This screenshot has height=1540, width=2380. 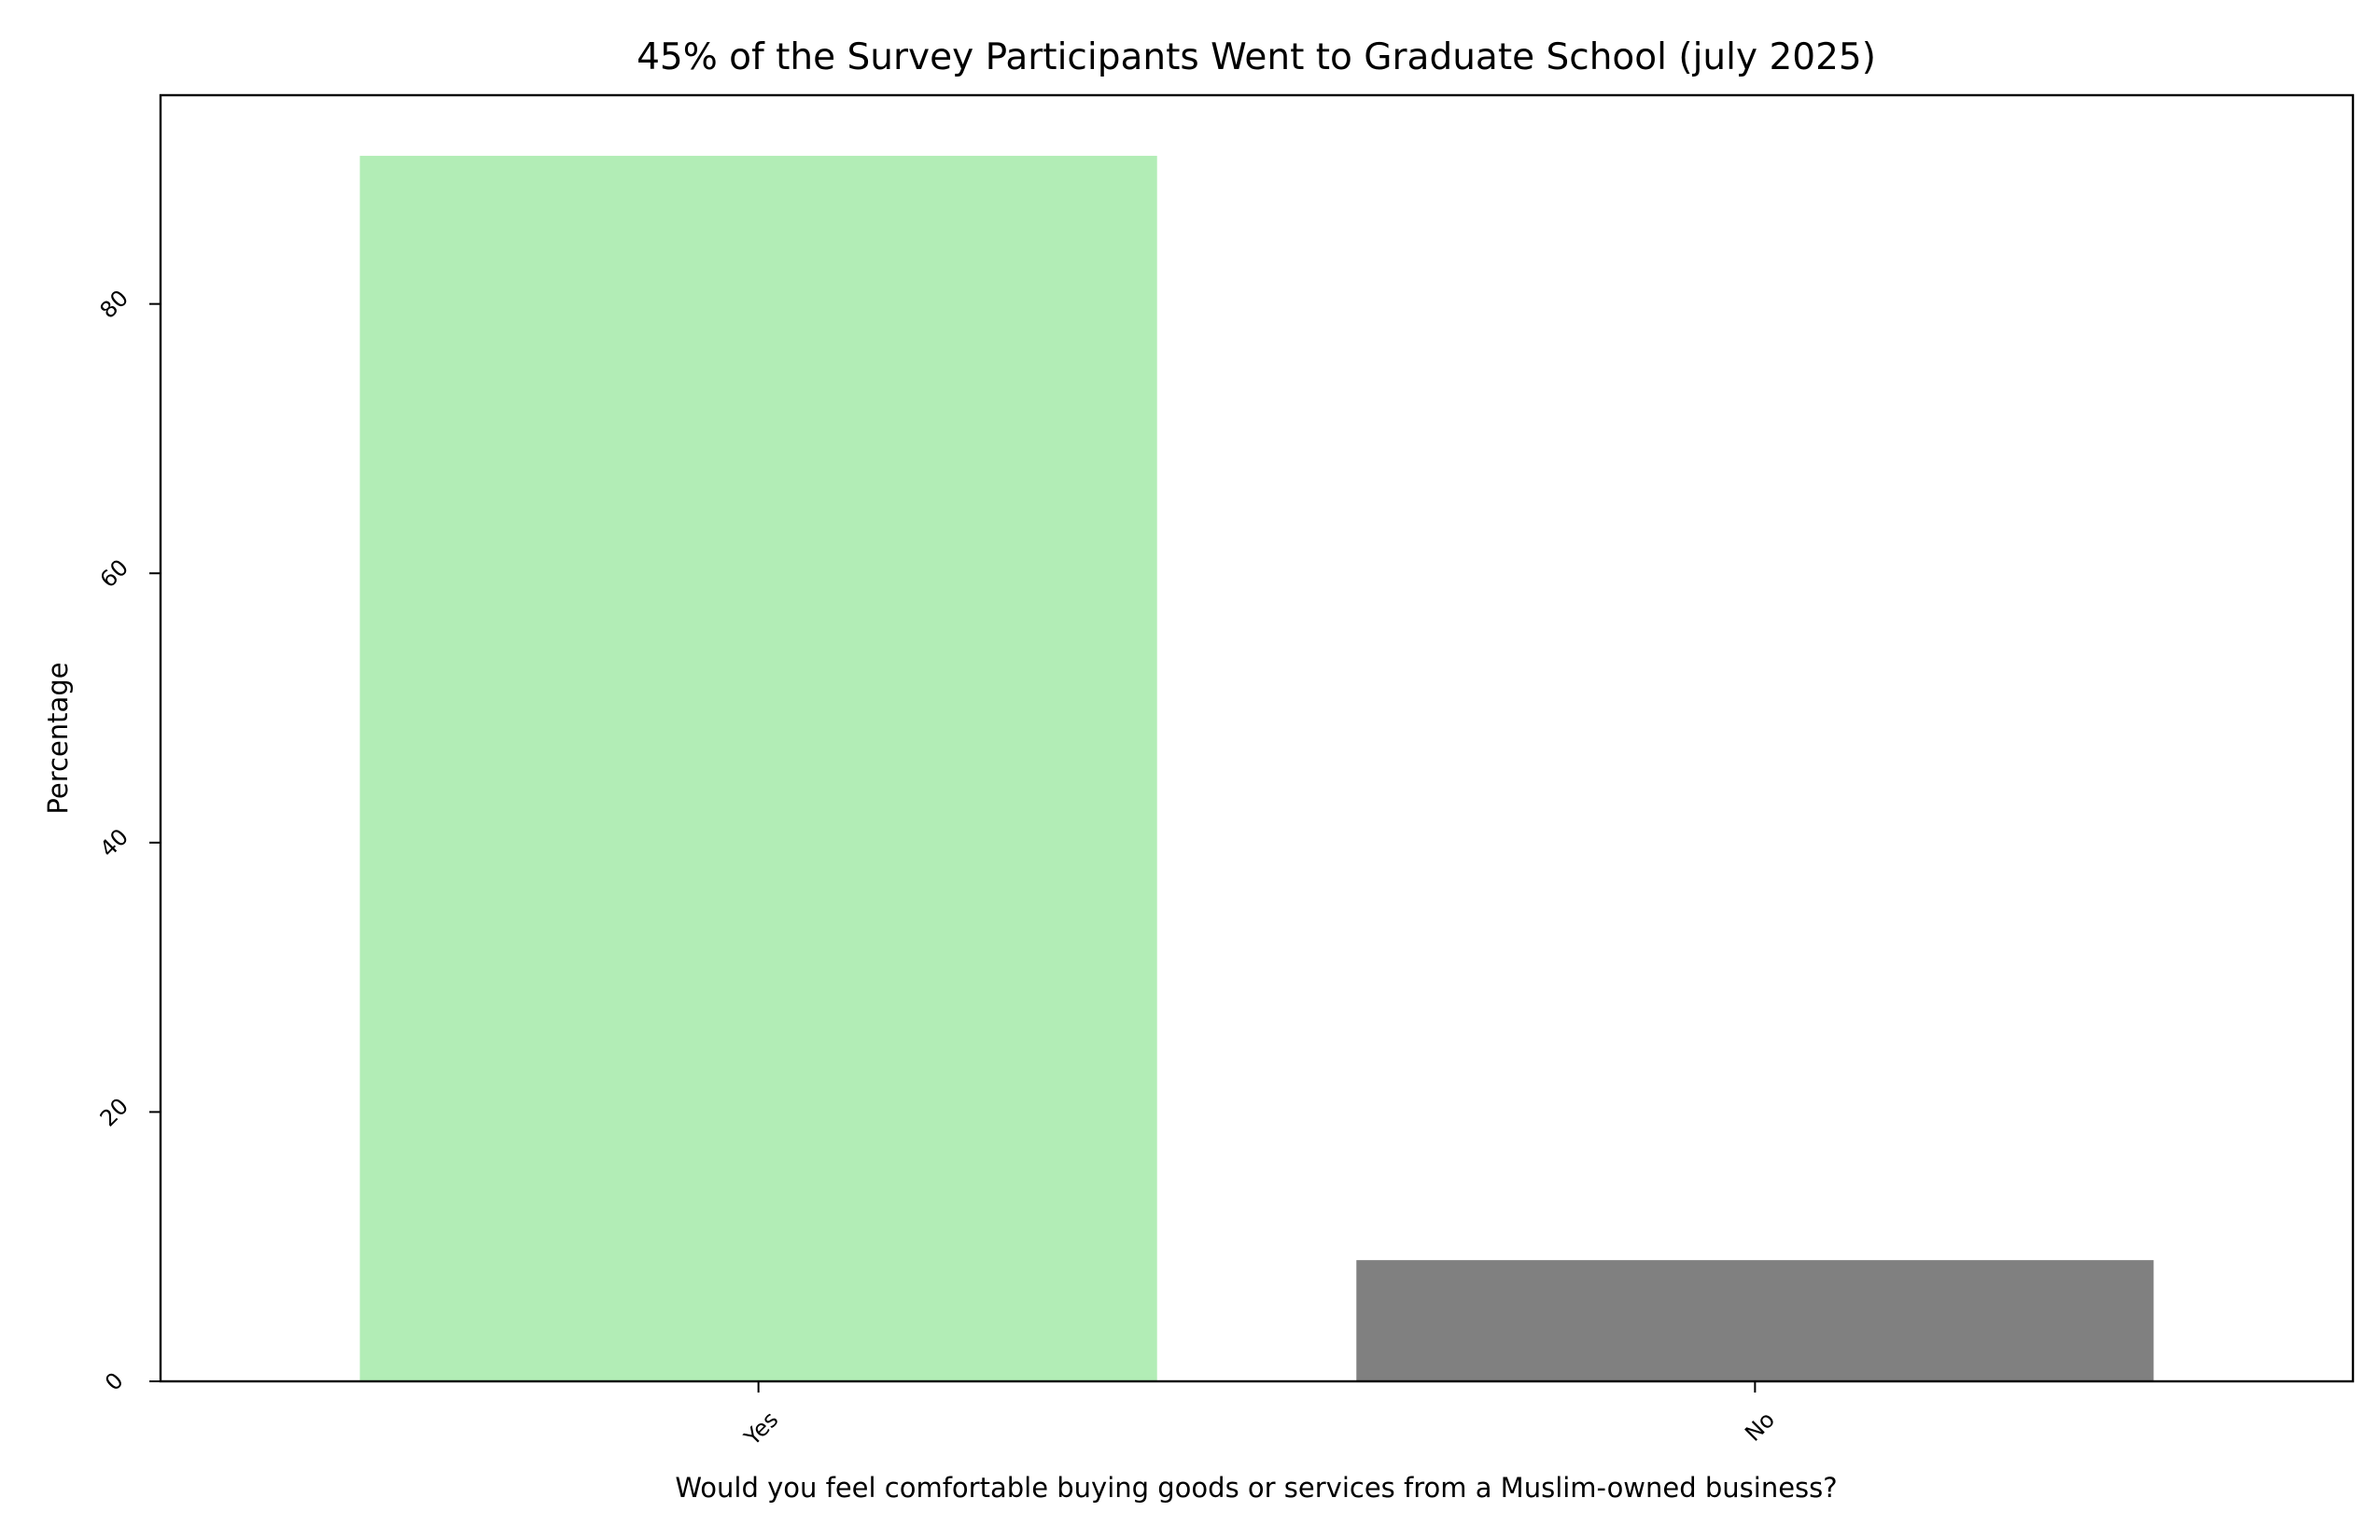 I want to click on y-axis-label: Percentage, so click(x=58, y=738).